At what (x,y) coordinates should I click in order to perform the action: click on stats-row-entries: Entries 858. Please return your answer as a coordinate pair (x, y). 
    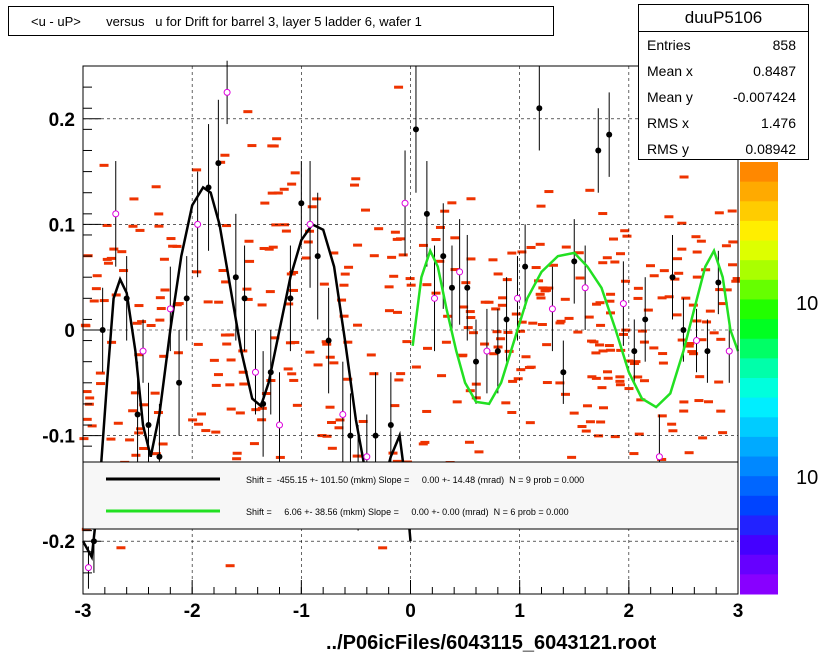
    Looking at the image, I should click on (723, 45).